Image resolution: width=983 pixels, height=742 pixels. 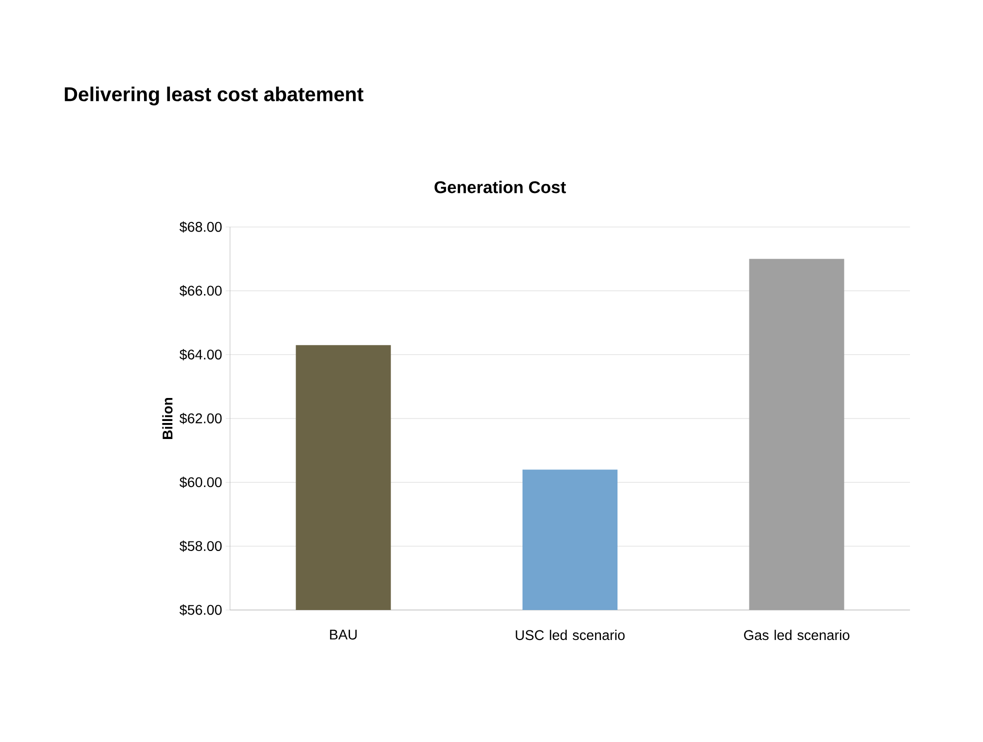 I want to click on y-tick-label: $66.00, so click(x=201, y=290).